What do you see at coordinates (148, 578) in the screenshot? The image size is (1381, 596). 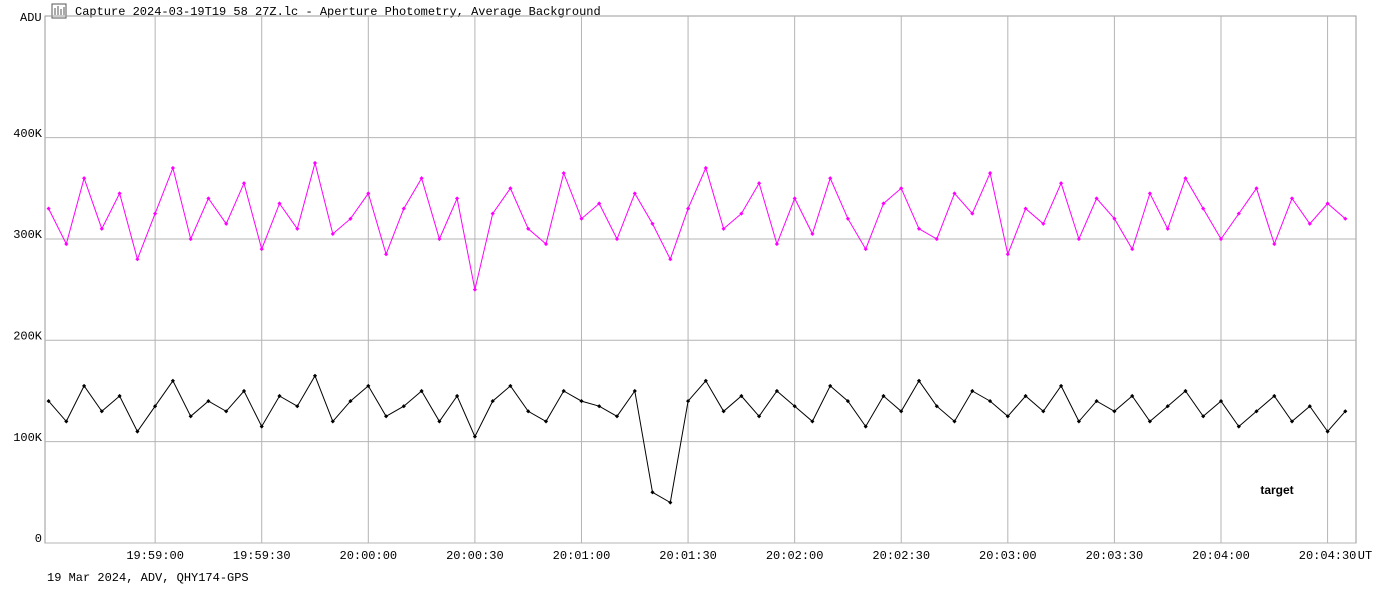 I see `footer: 19 Mar 2024, ADV, QHY174-GPS` at bounding box center [148, 578].